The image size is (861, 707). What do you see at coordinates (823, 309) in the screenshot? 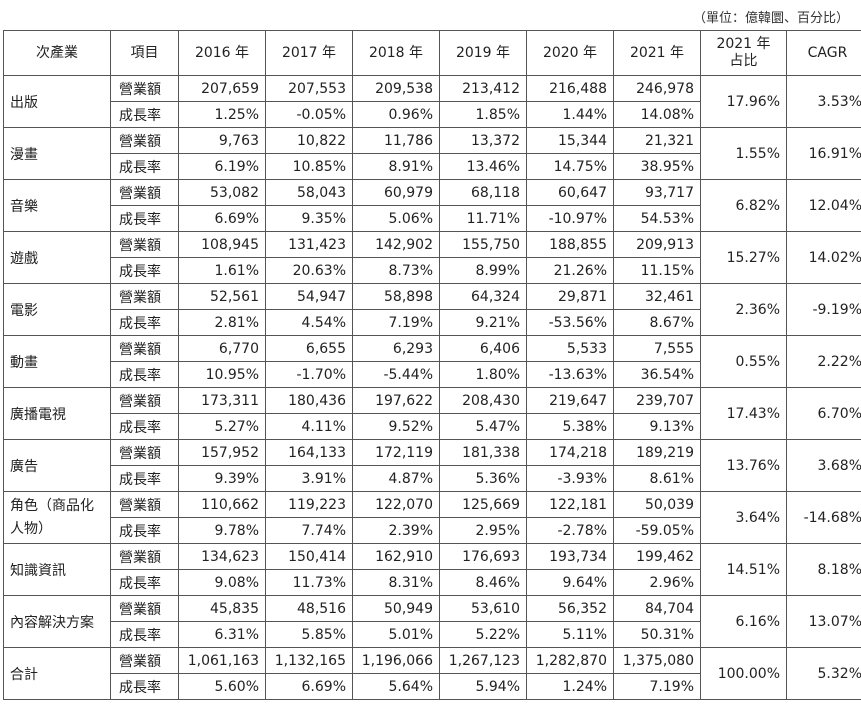
I see `cagr-cell: -9.19%` at bounding box center [823, 309].